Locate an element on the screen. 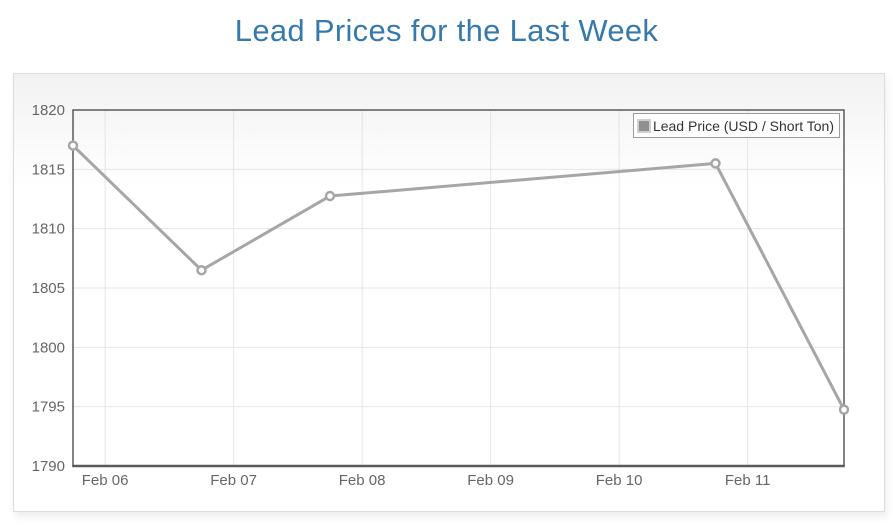  y-tick-label: 1820 is located at coordinates (48, 110).